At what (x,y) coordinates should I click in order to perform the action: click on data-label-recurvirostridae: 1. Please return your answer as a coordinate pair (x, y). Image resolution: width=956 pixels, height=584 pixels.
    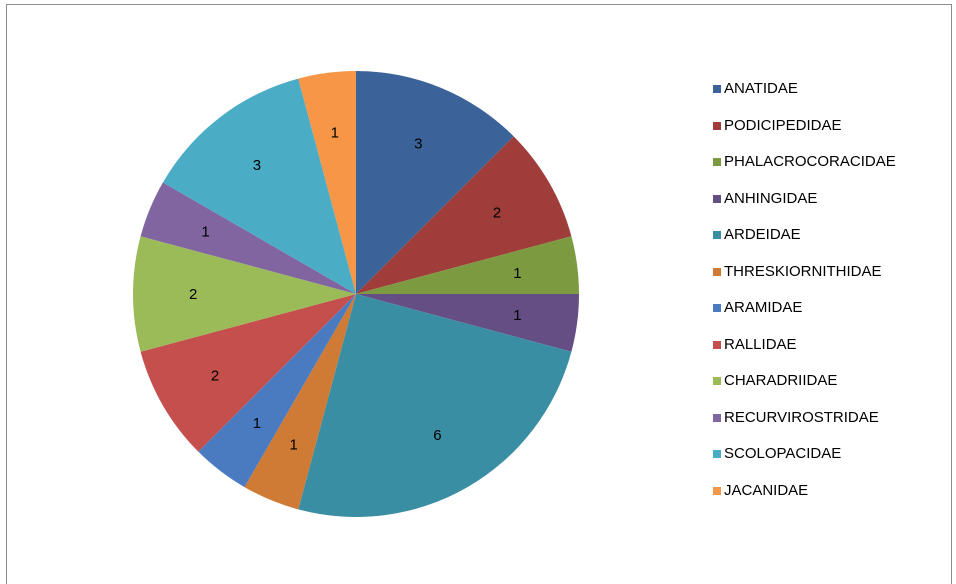
    Looking at the image, I should click on (205, 232).